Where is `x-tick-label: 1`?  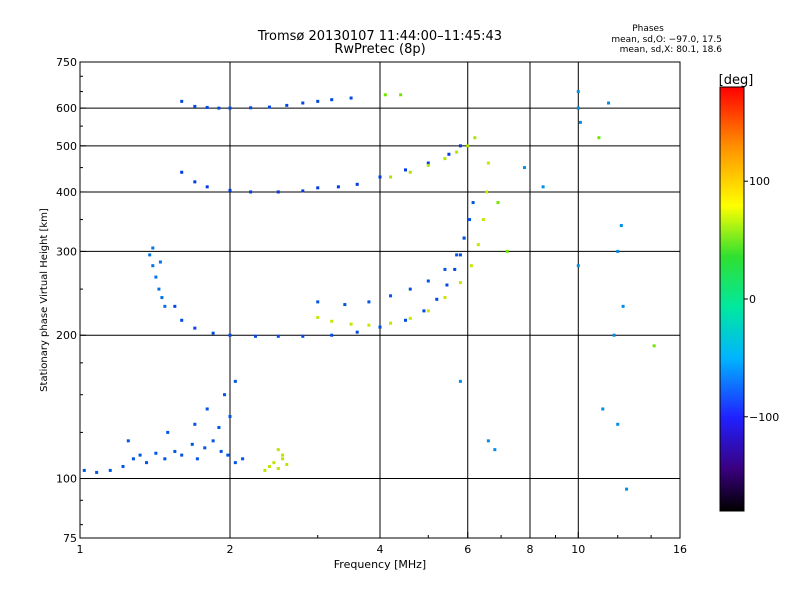 x-tick-label: 1 is located at coordinates (80, 549).